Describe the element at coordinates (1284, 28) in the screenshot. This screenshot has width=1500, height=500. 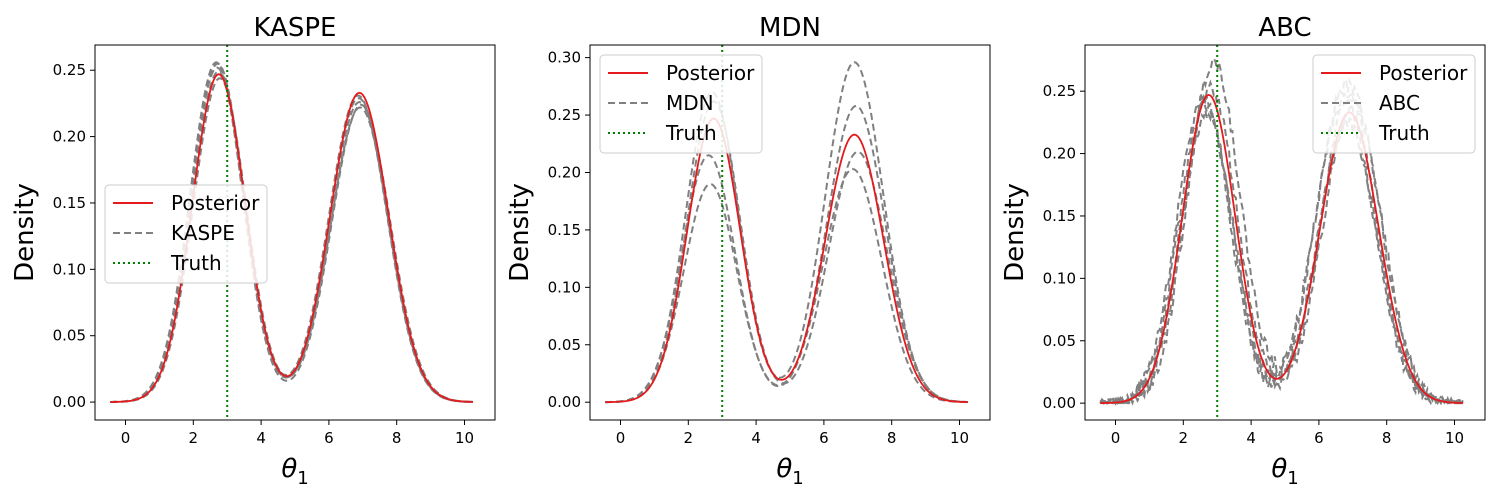
I see `chart-title: ABC` at that location.